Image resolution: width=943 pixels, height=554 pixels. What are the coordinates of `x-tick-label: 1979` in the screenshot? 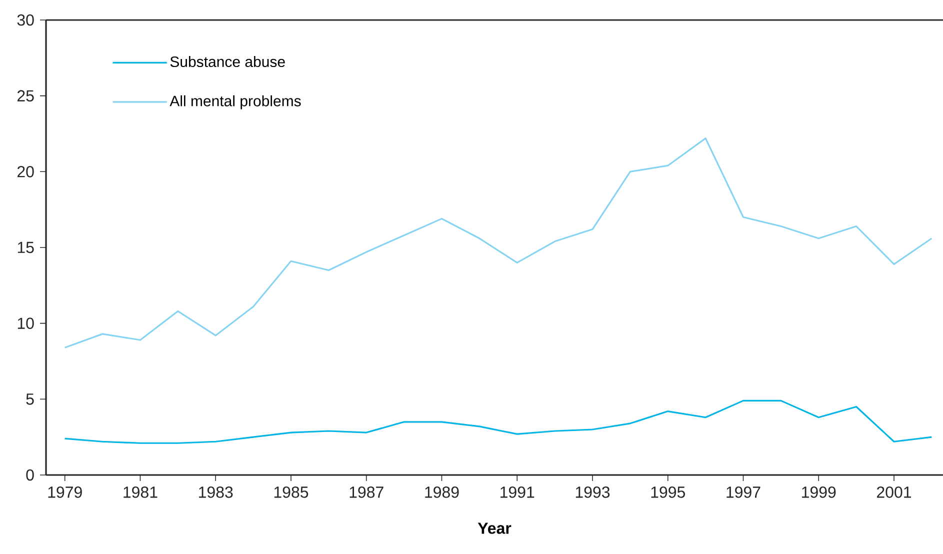 It's located at (65, 492).